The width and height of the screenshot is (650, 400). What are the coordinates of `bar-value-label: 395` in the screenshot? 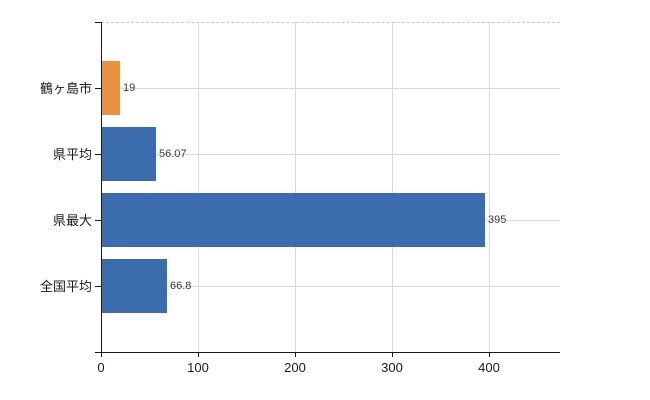 It's located at (497, 220).